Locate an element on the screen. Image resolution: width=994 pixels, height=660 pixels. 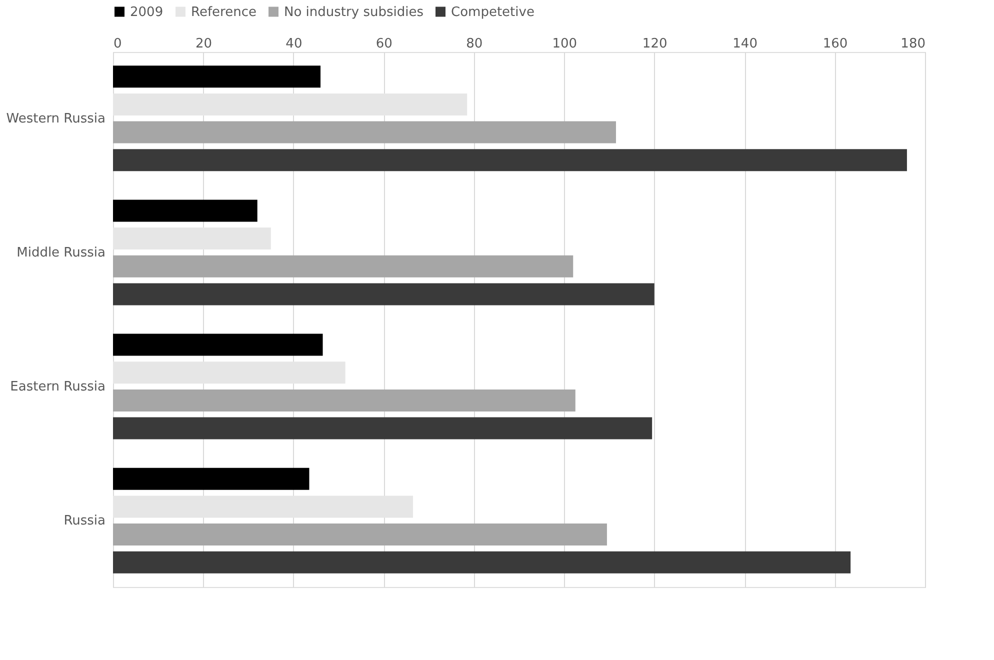
legend-label: No industry subsidies is located at coordinates (354, 12).